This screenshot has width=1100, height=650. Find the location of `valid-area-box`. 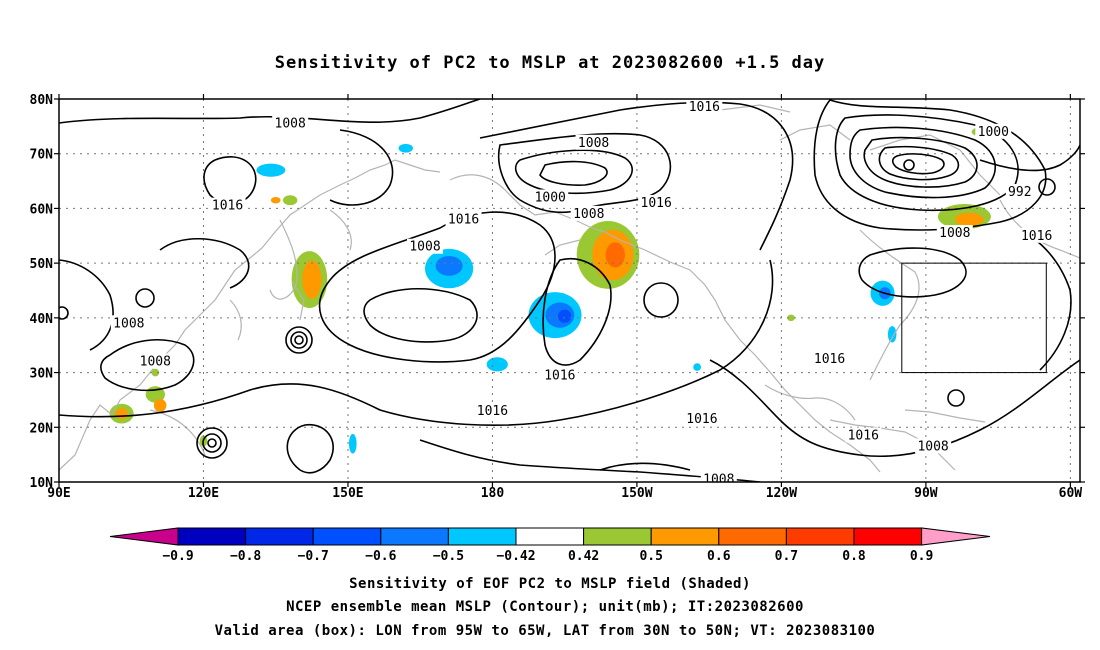

valid-area-box is located at coordinates (974, 318).